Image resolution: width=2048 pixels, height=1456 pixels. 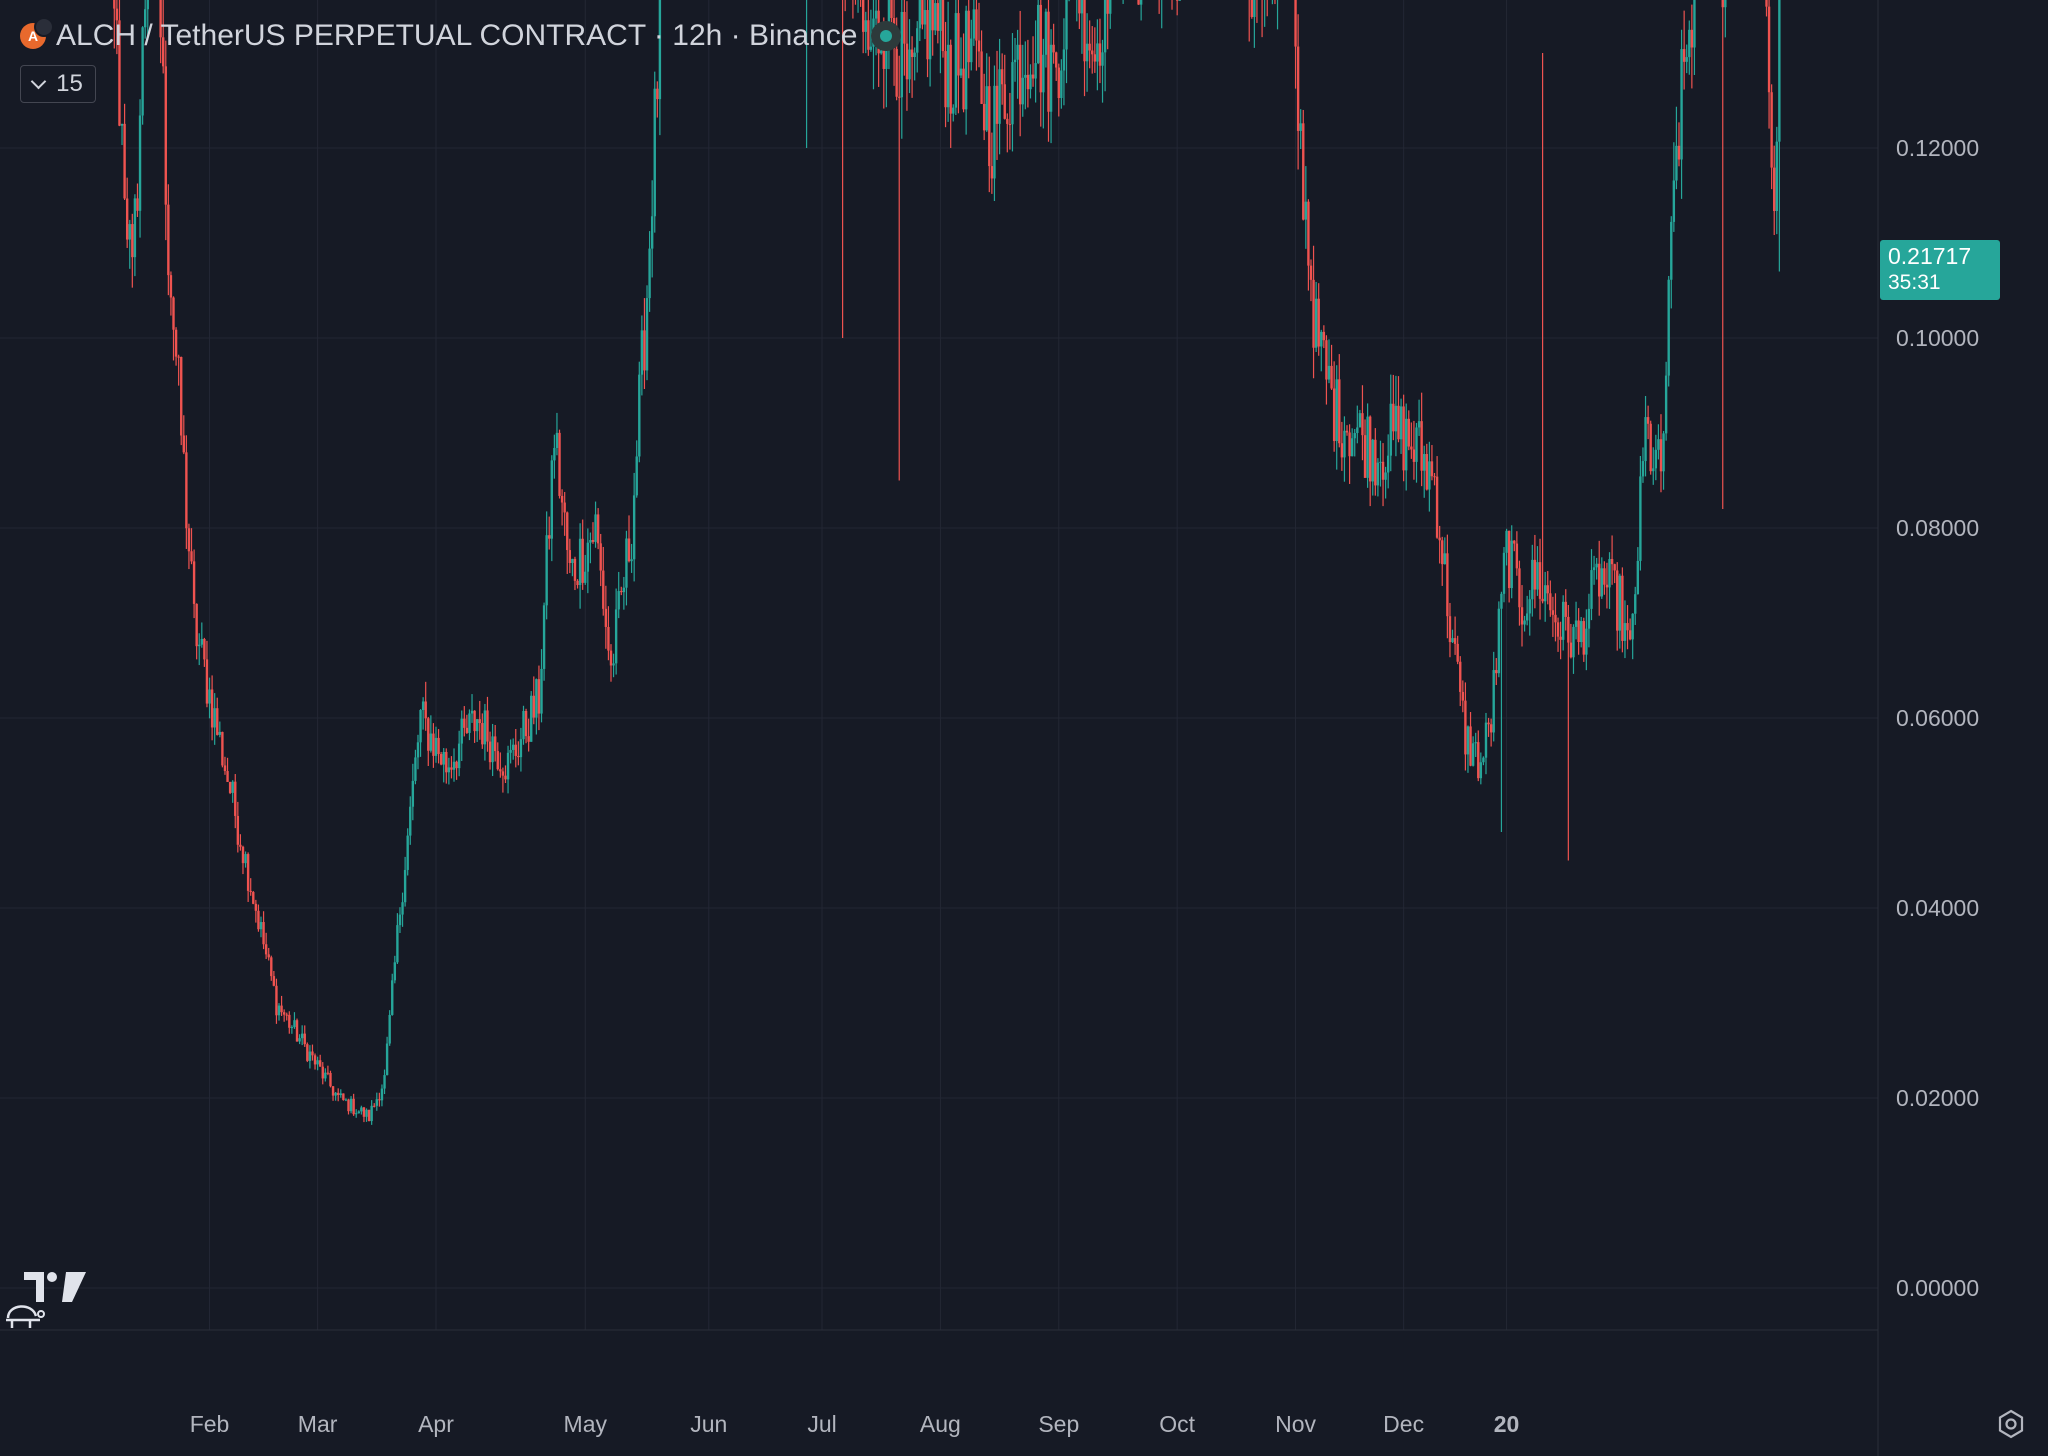 I want to click on time-tick-label: Jun, so click(x=708, y=1424).